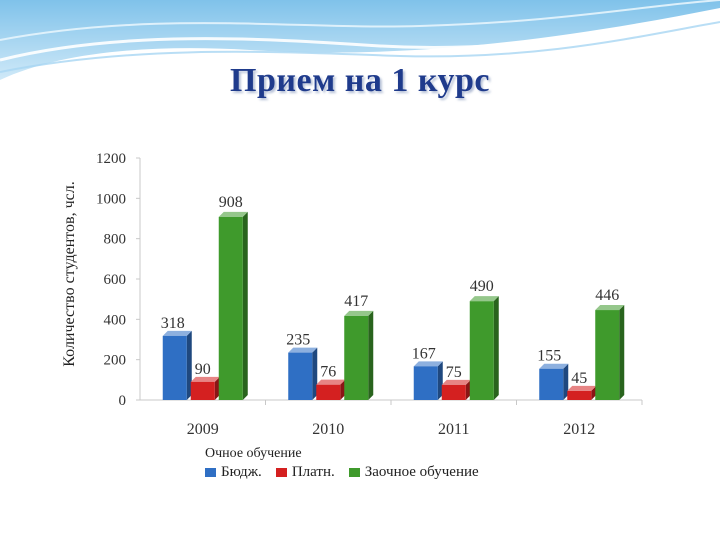 The width and height of the screenshot is (720, 540). What do you see at coordinates (253, 453) in the screenshot?
I see `legend-caption: Очное обучение` at bounding box center [253, 453].